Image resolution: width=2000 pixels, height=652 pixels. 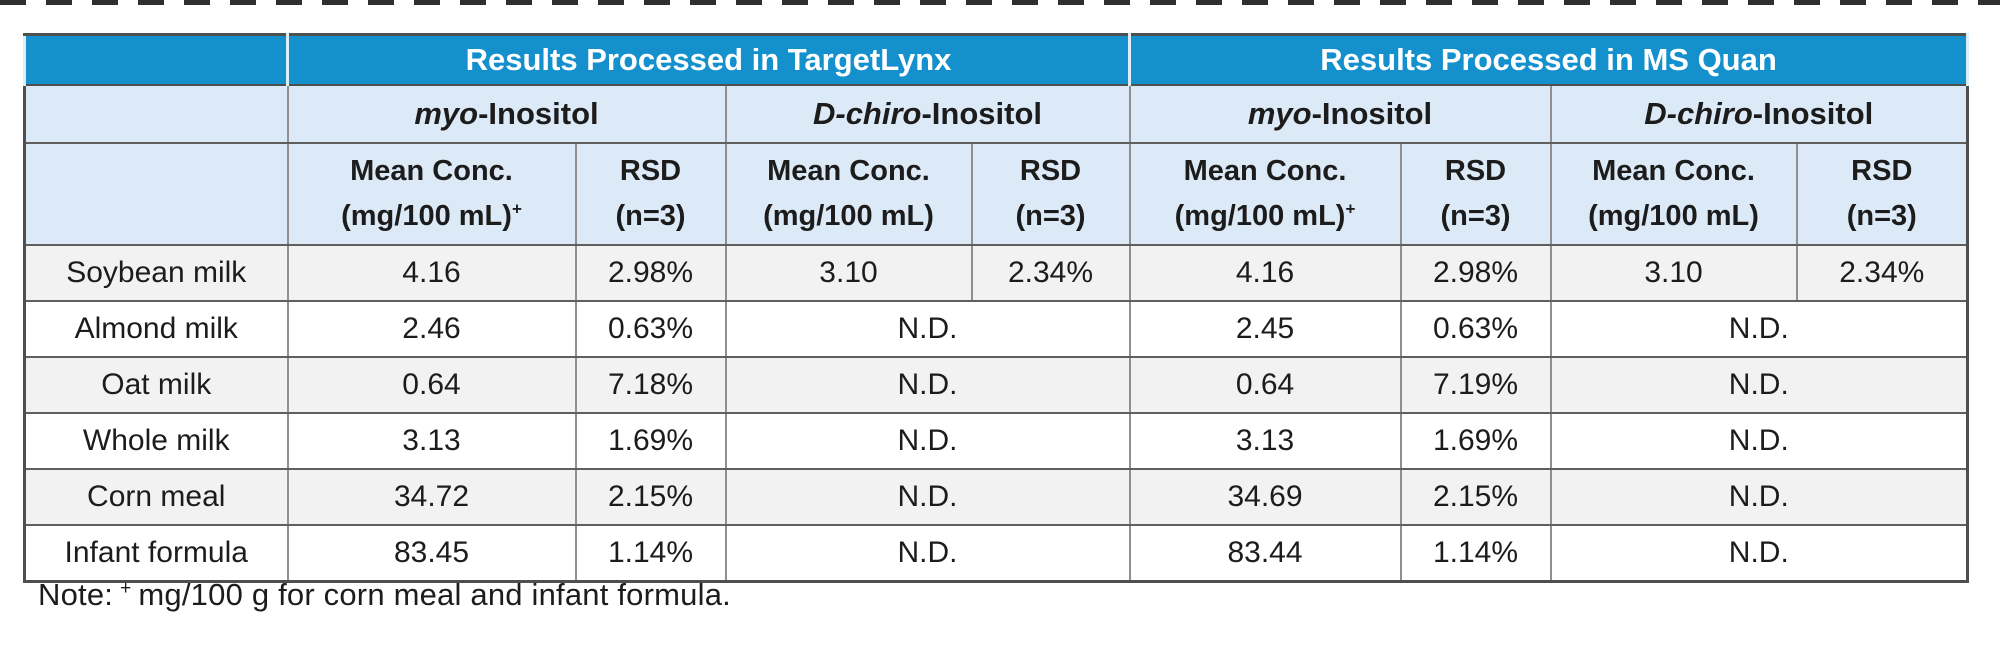 What do you see at coordinates (708, 59) in the screenshot?
I see `group-header-targetlynx: Results Processed in TargetLynx` at bounding box center [708, 59].